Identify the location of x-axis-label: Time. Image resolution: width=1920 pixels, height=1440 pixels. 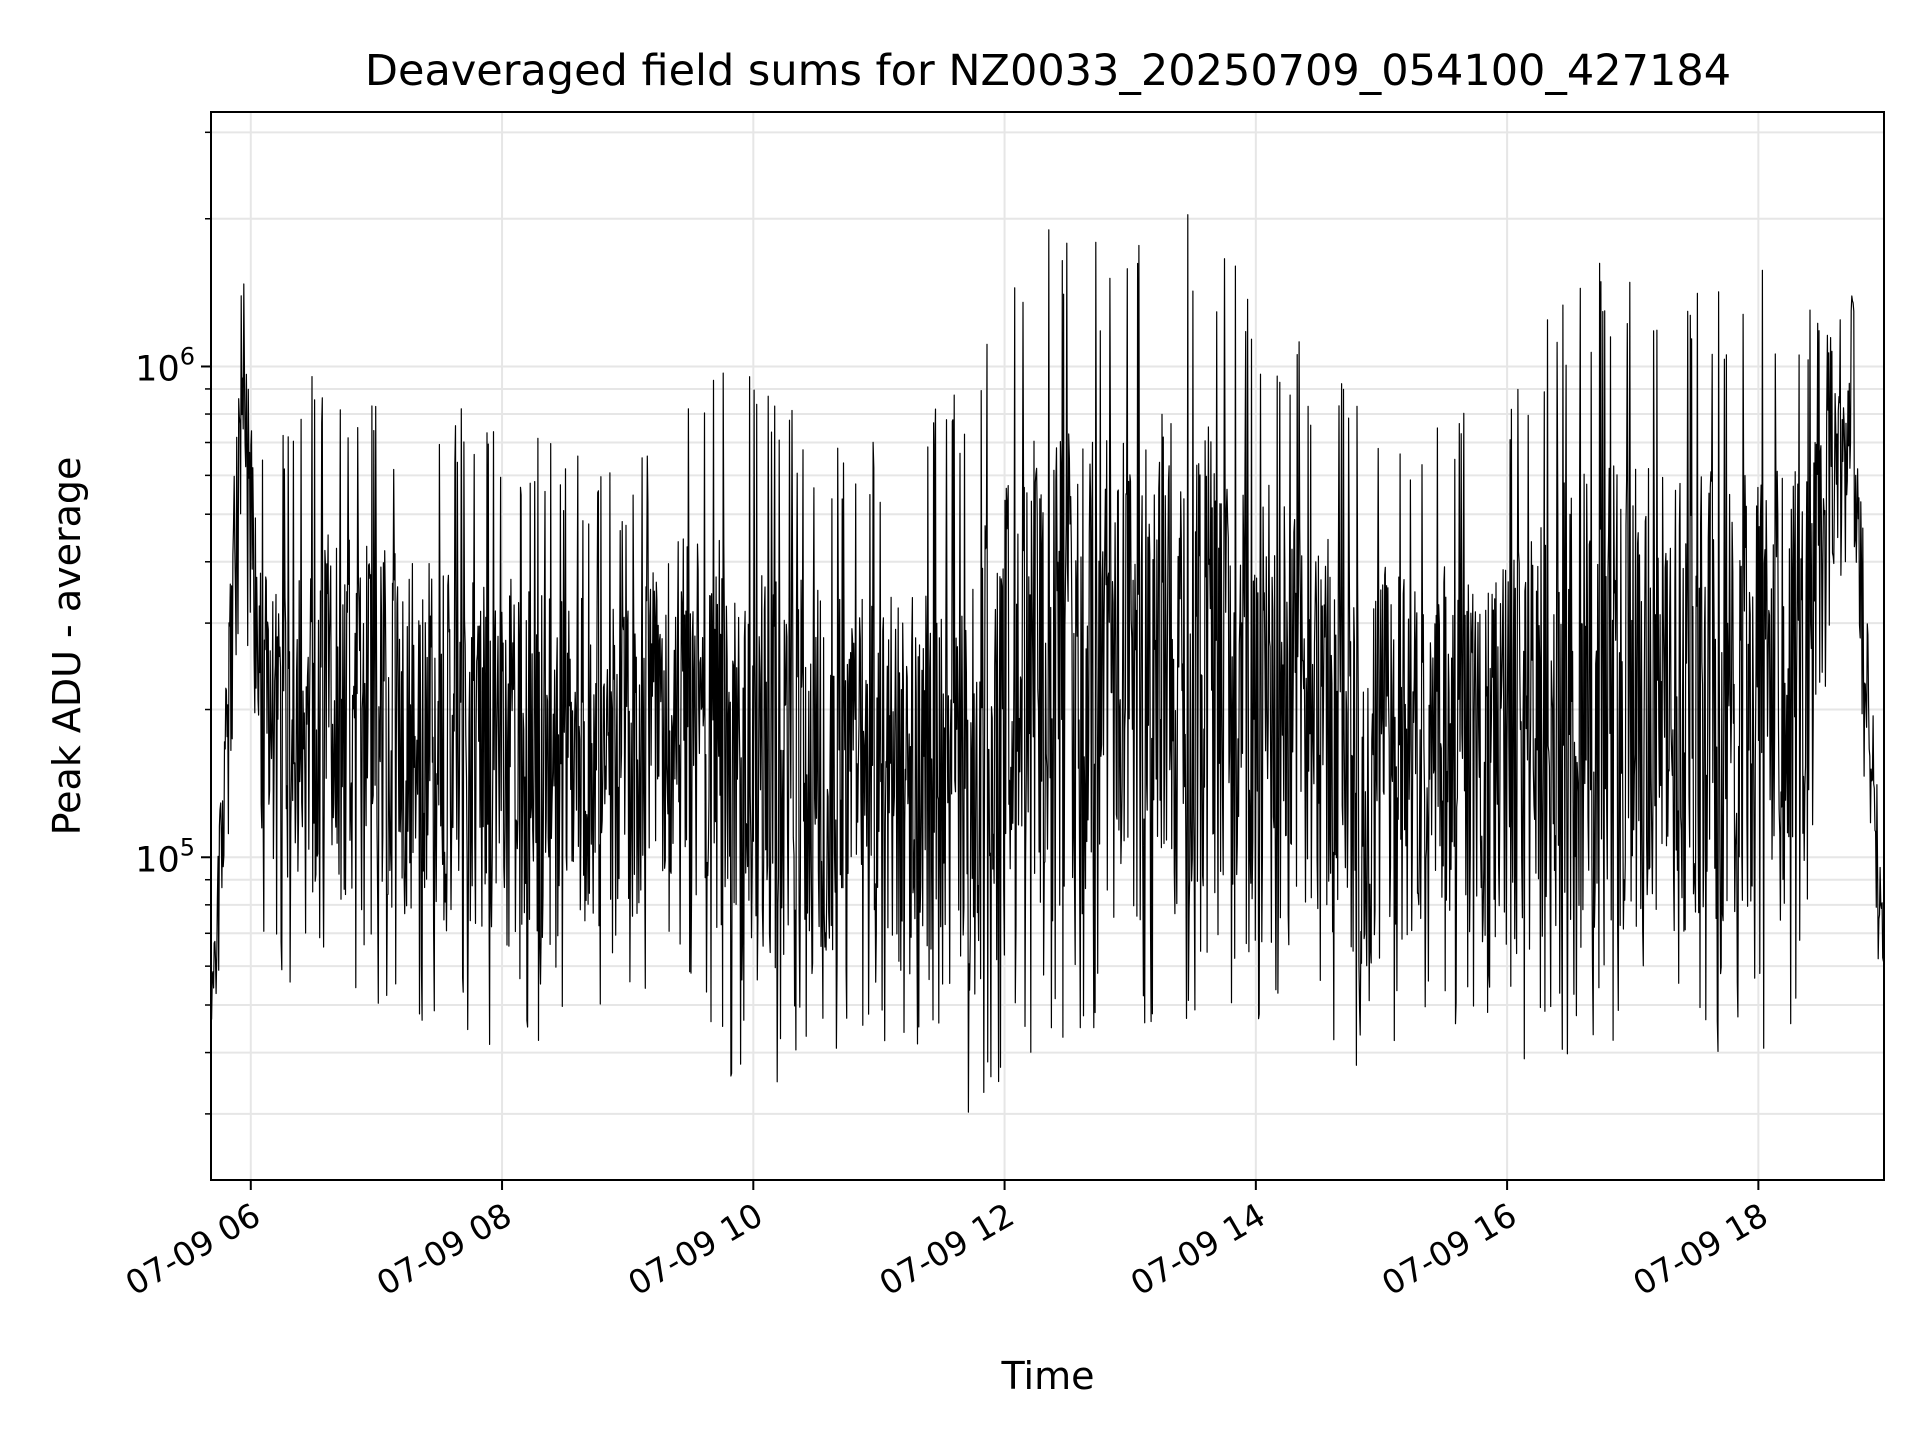
(1048, 1376).